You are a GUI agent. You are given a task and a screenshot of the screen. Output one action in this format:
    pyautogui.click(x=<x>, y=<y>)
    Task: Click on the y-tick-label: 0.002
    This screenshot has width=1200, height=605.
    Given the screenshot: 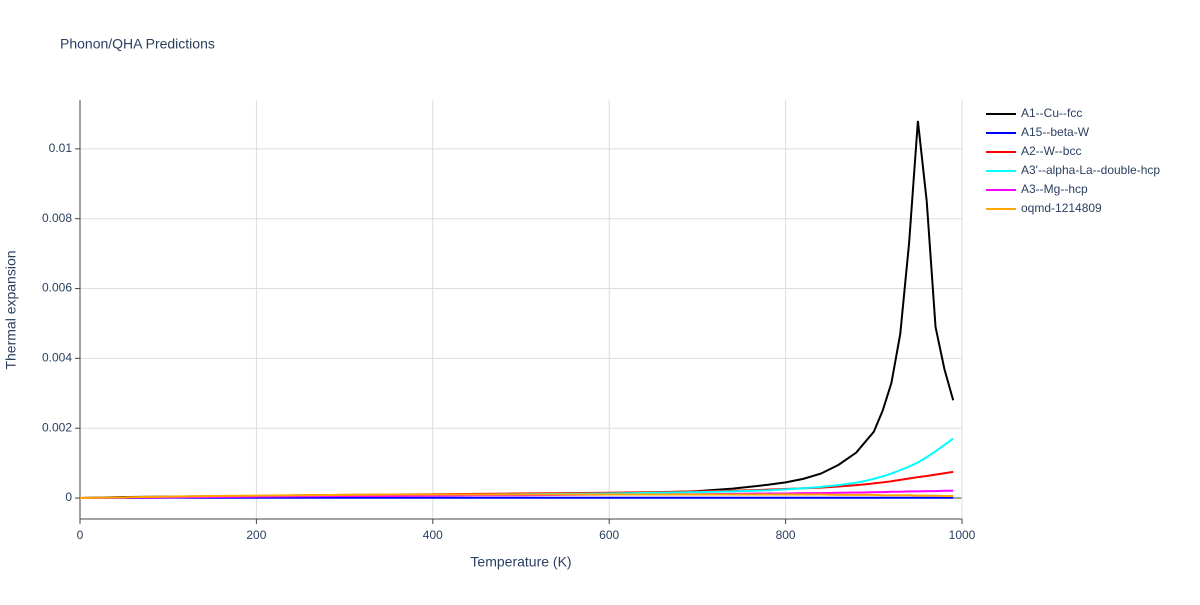 What is the action you would take?
    pyautogui.click(x=57, y=427)
    